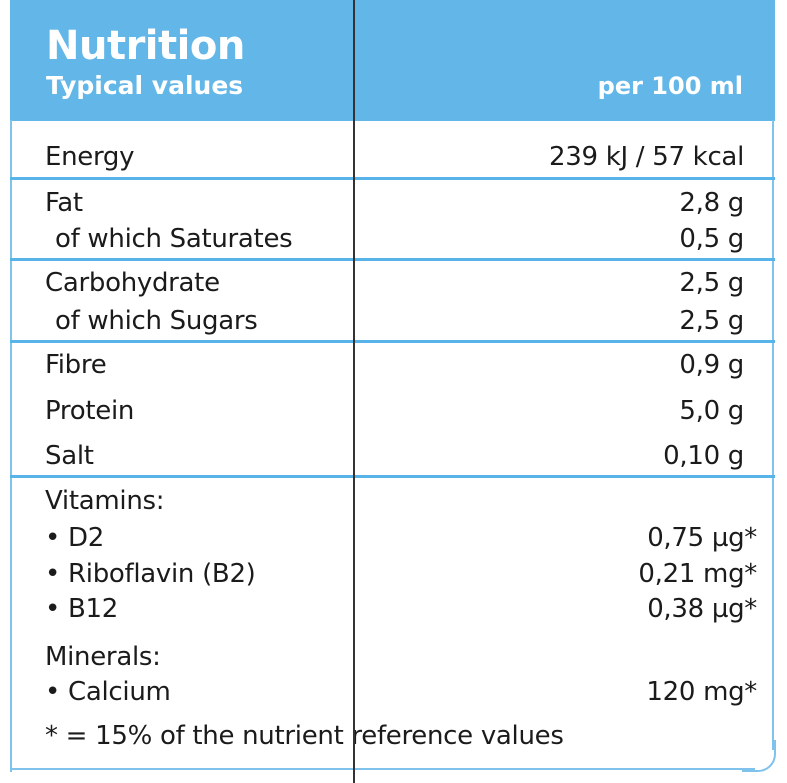  What do you see at coordinates (773, 435) in the screenshot?
I see `table-border-right` at bounding box center [773, 435].